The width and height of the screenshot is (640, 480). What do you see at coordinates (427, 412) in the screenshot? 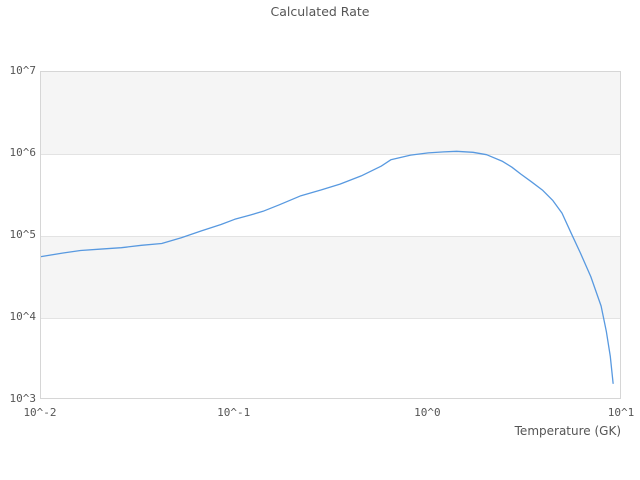
I see `x-tick-label: 10^0` at bounding box center [427, 412].